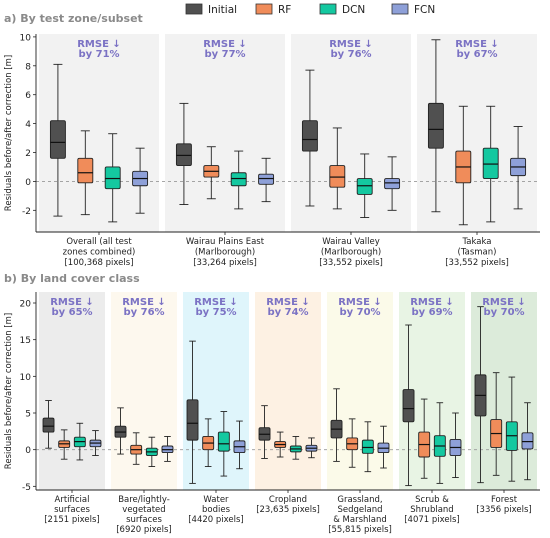 This screenshot has width=550, height=538. What do you see at coordinates (26, 212) in the screenshot?
I see `y-tick-label: -2` at bounding box center [26, 212].